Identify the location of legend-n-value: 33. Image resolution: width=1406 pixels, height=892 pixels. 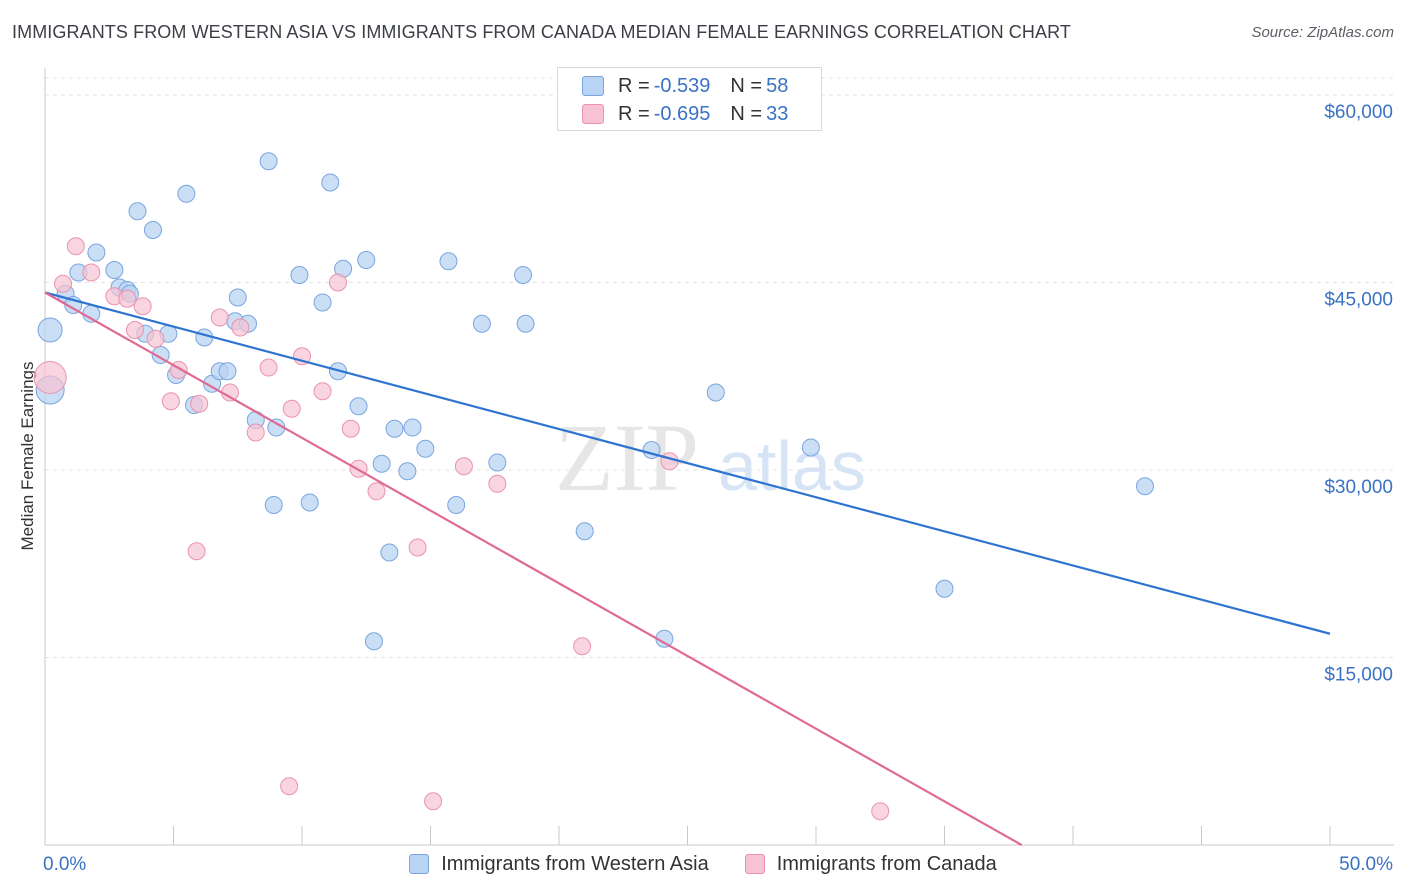
(777, 113).